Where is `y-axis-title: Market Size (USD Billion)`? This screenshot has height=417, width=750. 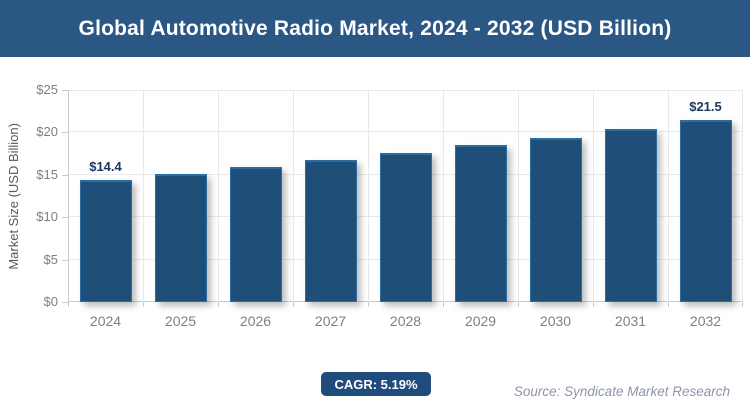 y-axis-title: Market Size (USD Billion) is located at coordinates (13, 196).